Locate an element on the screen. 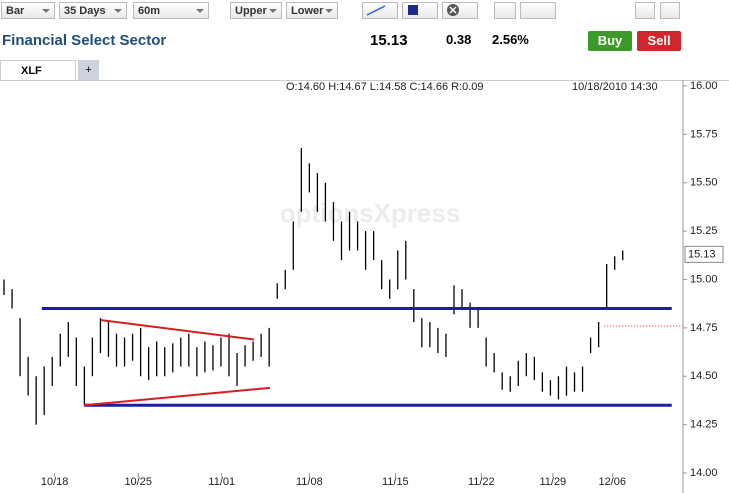 Image resolution: width=729 pixels, height=493 pixels. x-tick-label: 11/29 is located at coordinates (552, 482).